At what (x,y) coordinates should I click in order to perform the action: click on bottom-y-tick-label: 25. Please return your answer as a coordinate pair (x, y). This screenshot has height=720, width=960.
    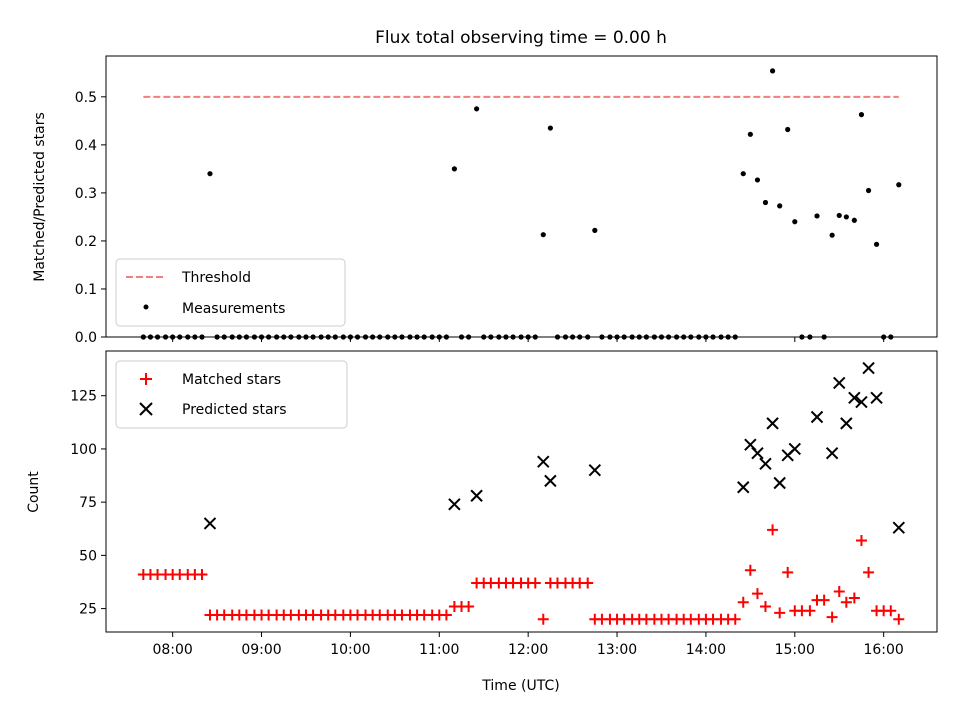
    Looking at the image, I should click on (88, 610).